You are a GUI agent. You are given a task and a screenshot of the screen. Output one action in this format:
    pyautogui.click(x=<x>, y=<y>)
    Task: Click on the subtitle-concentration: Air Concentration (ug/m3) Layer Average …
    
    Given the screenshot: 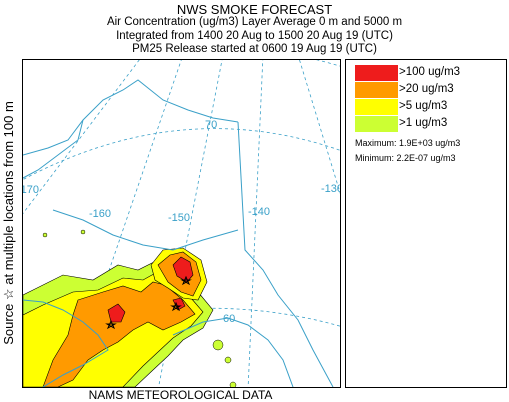 What is the action you would take?
    pyautogui.click(x=254, y=22)
    